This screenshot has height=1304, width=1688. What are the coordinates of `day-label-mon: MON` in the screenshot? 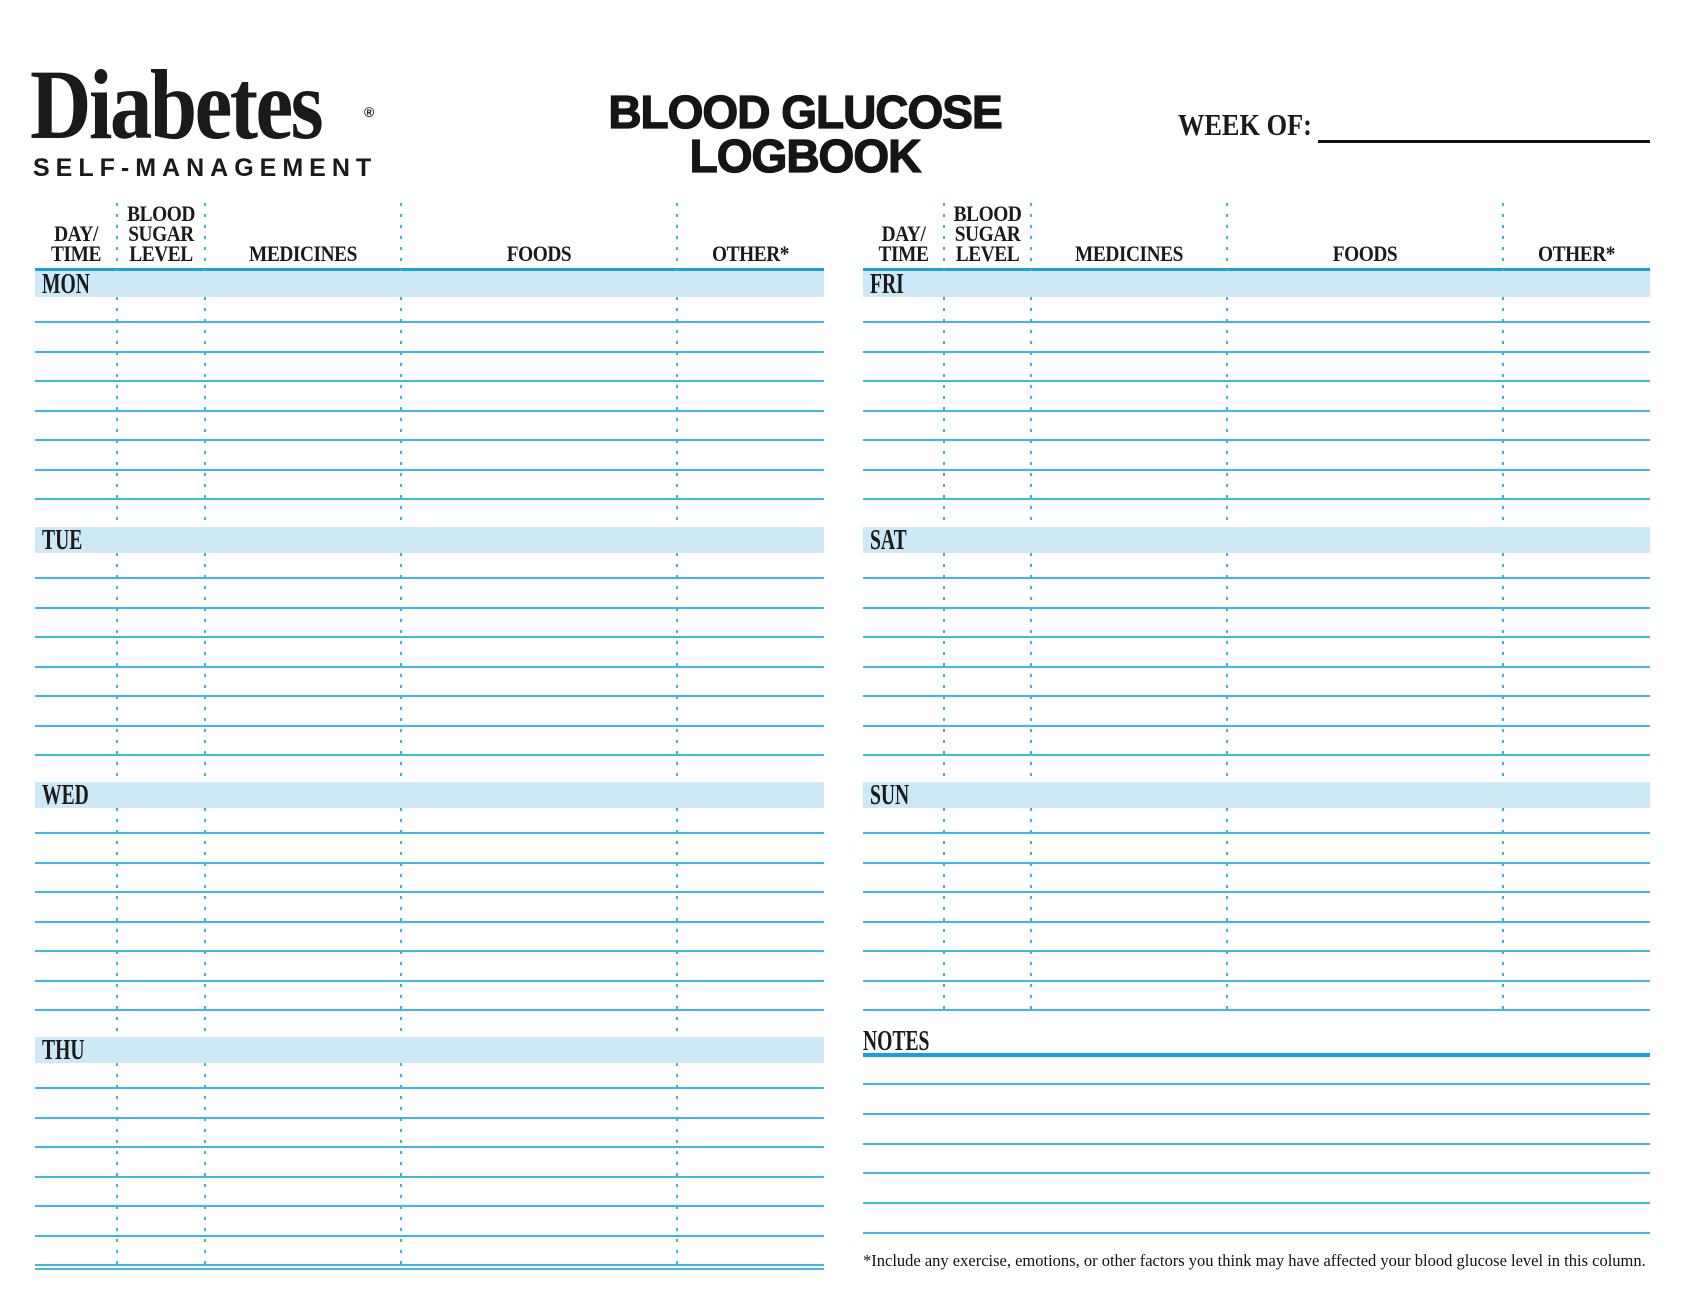 It's located at (66, 284).